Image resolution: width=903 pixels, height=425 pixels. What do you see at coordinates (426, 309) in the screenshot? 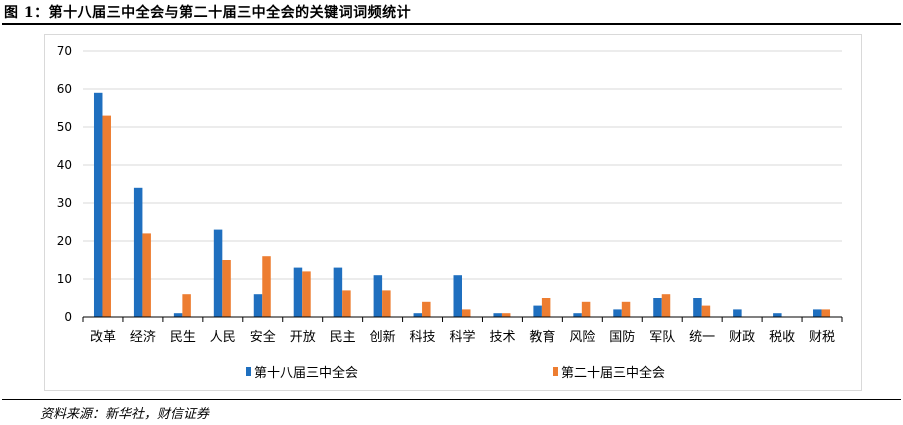
I see `bar-2-科技` at bounding box center [426, 309].